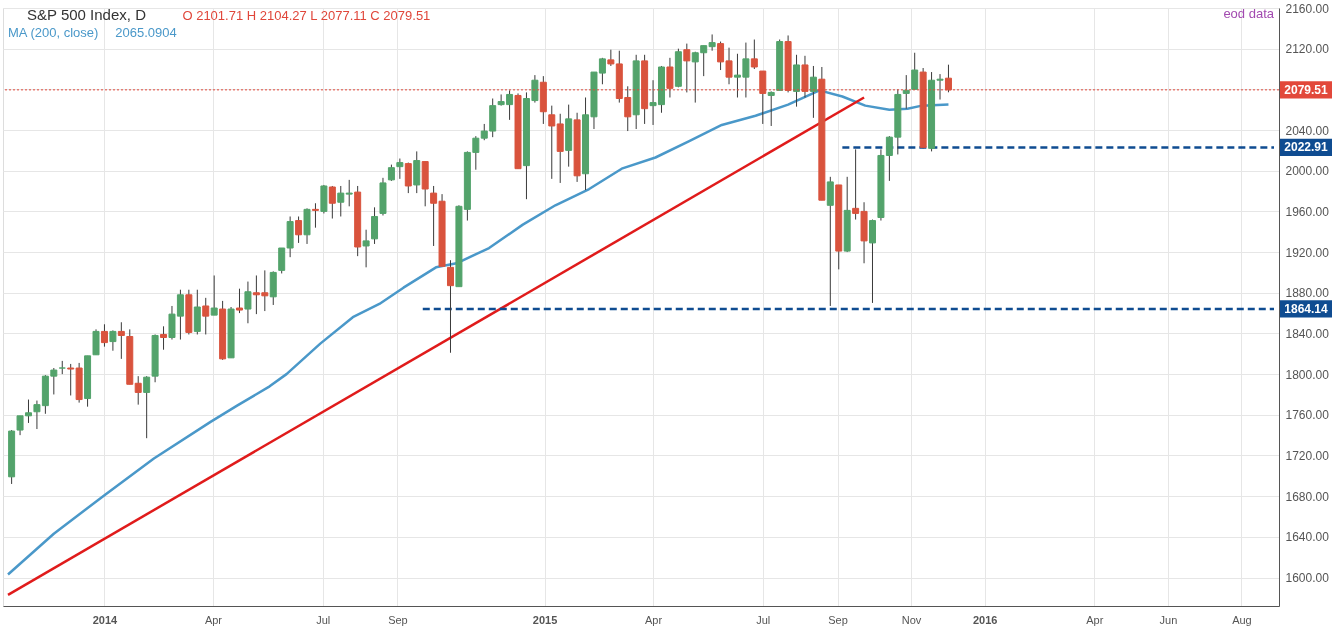  Describe the element at coordinates (1307, 211) in the screenshot. I see `y-tick-label: 1960.00` at that location.